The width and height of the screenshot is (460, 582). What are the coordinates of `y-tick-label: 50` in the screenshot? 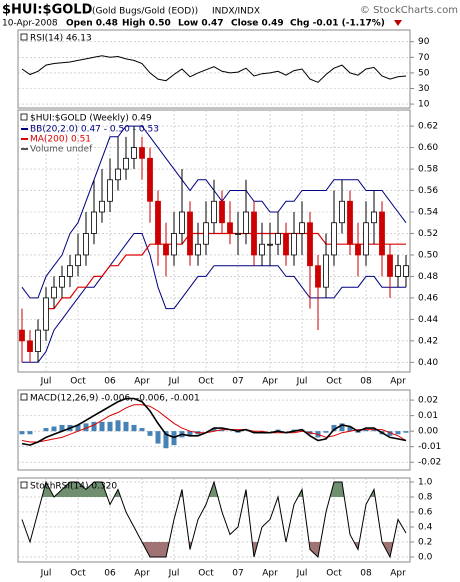 It's located at (424, 73).